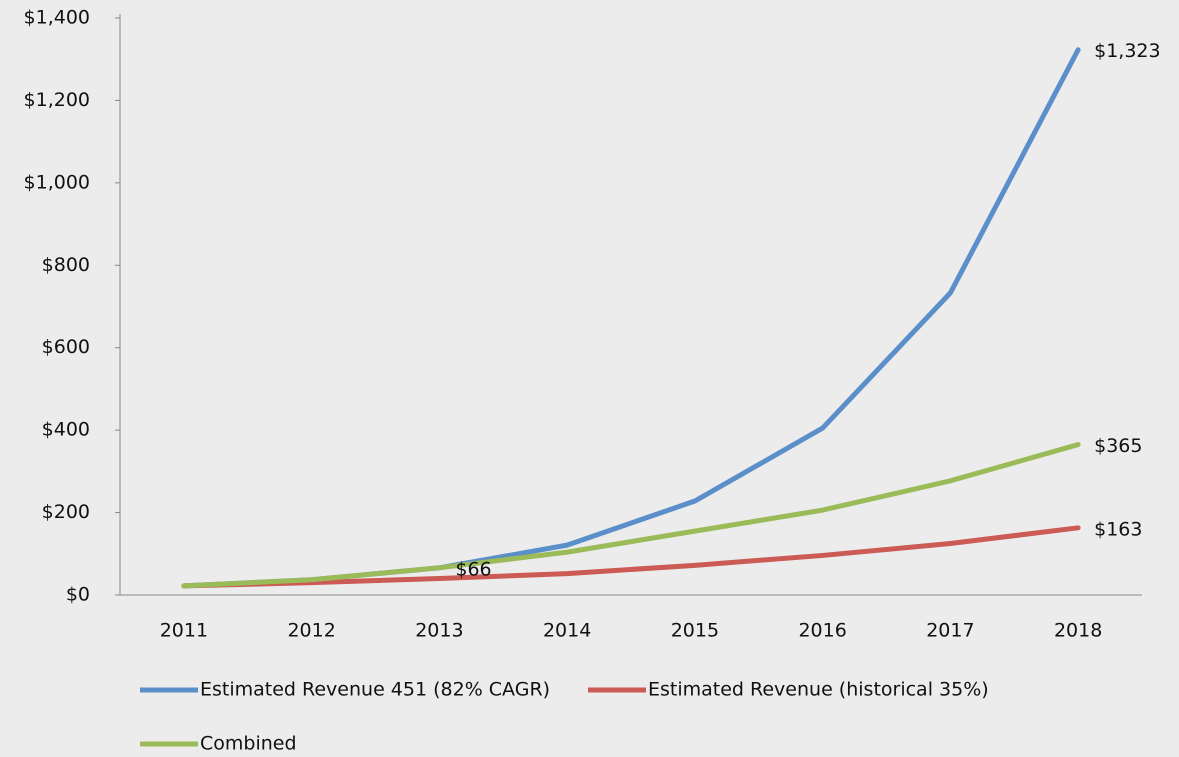  I want to click on x-tick-label: 2013, so click(439, 631).